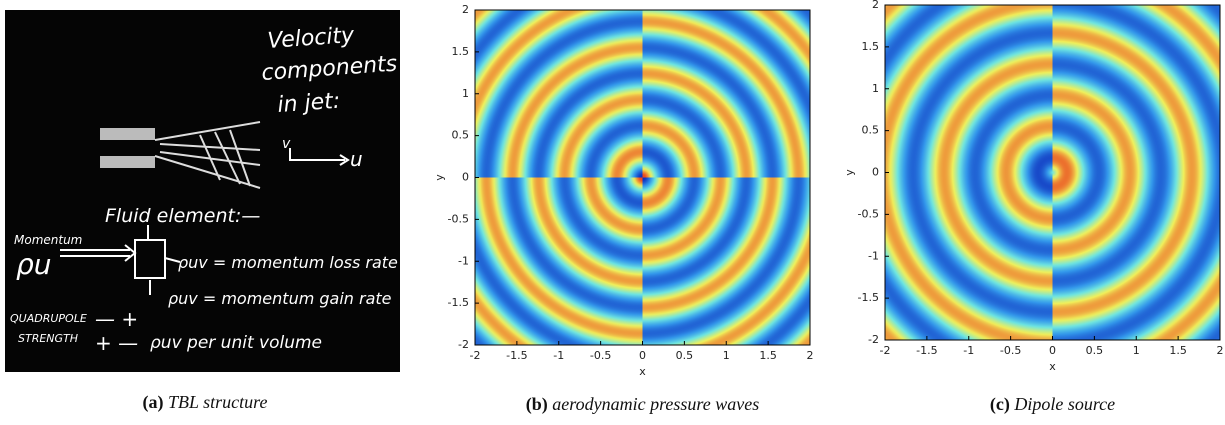 The image size is (1225, 425). I want to click on caption-text: aerodynamic pressure waves, so click(655, 404).